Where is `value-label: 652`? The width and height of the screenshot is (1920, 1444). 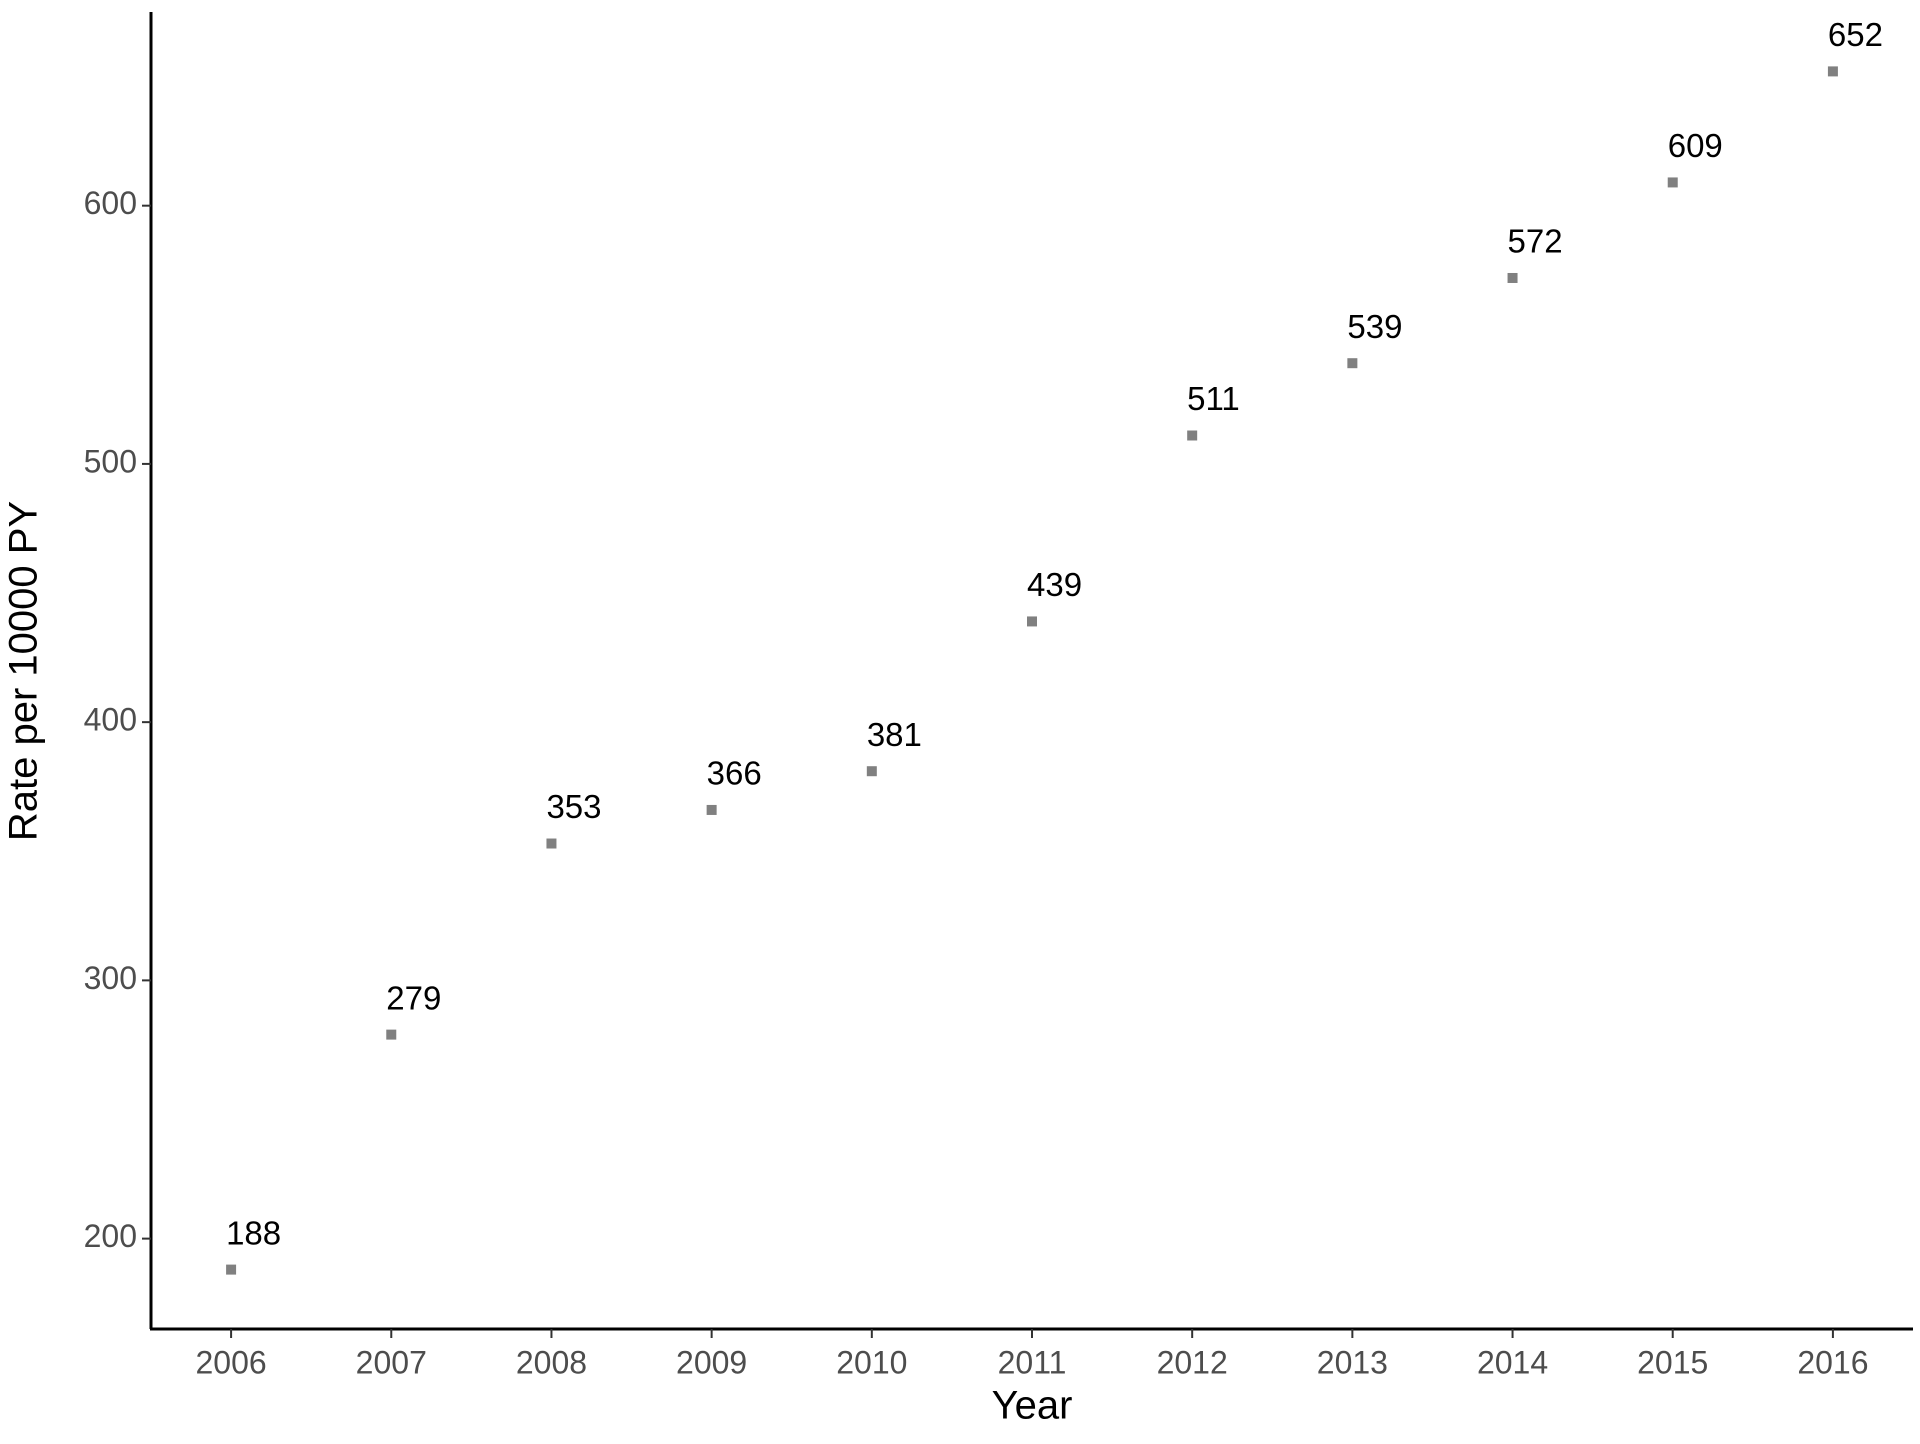 value-label: 652 is located at coordinates (1855, 34).